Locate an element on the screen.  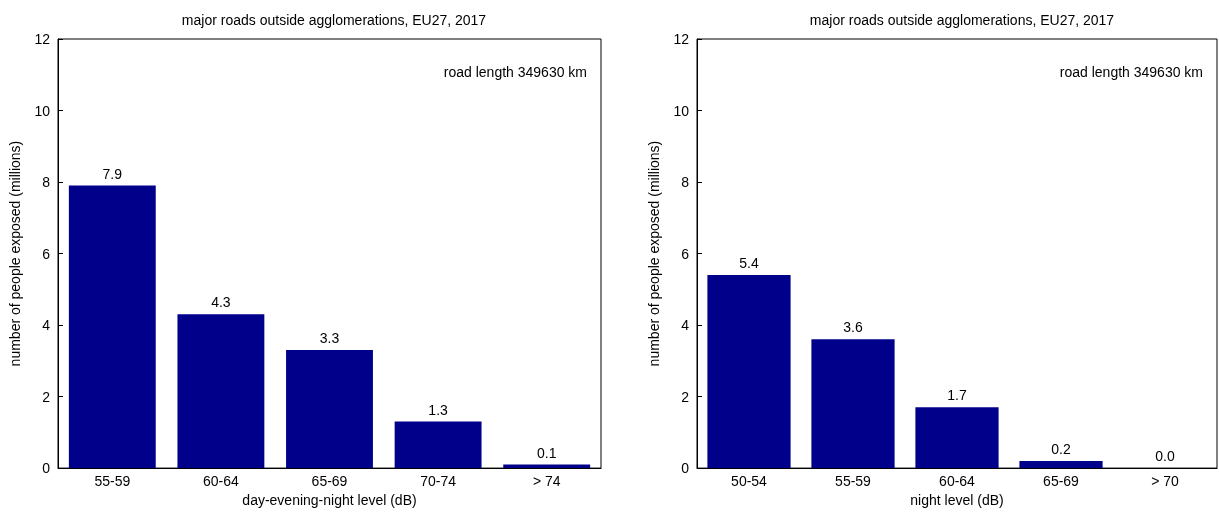
x-tick-label: 50-54 is located at coordinates (749, 481).